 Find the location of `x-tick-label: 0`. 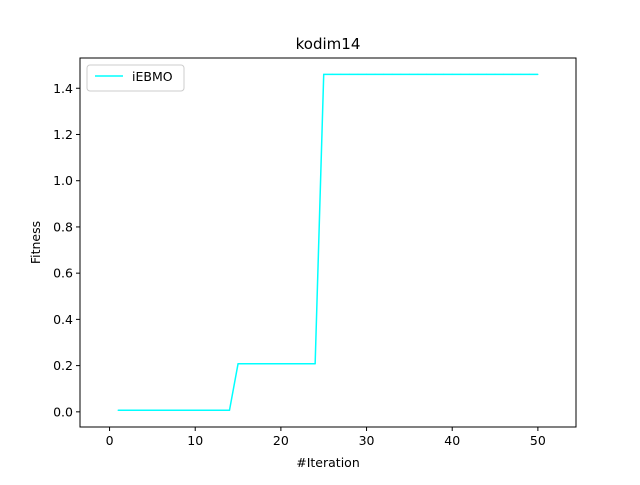

x-tick-label: 0 is located at coordinates (110, 440).